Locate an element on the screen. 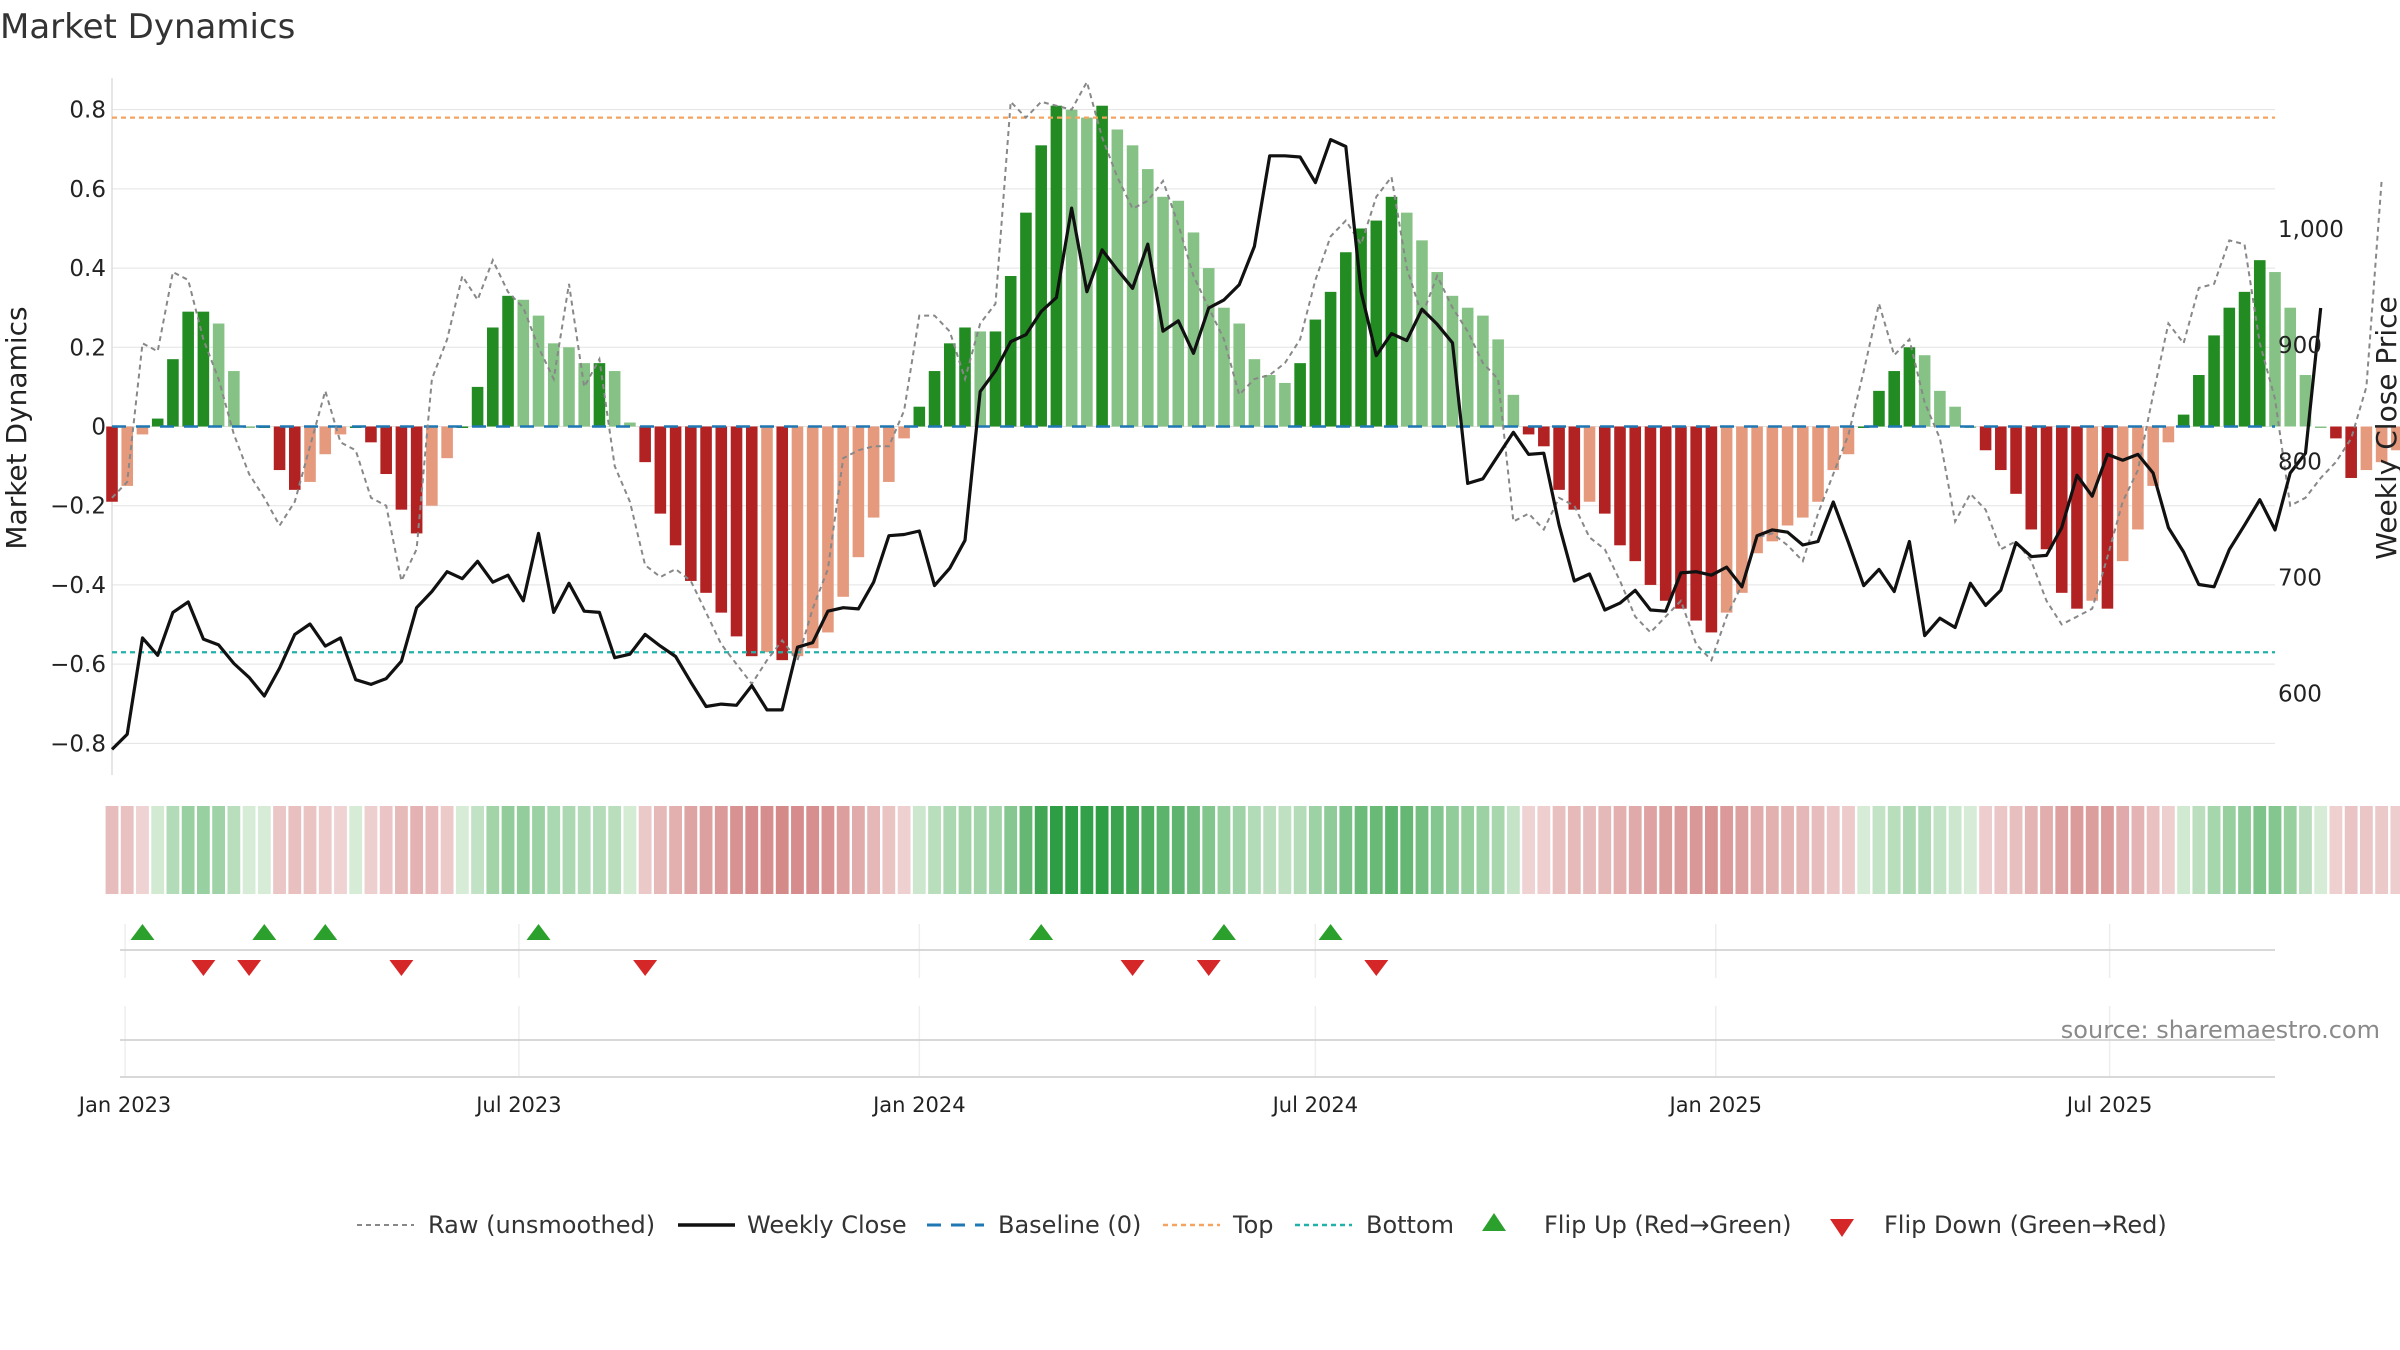  left-axis-label: Market Dynamics is located at coordinates (16, 427).